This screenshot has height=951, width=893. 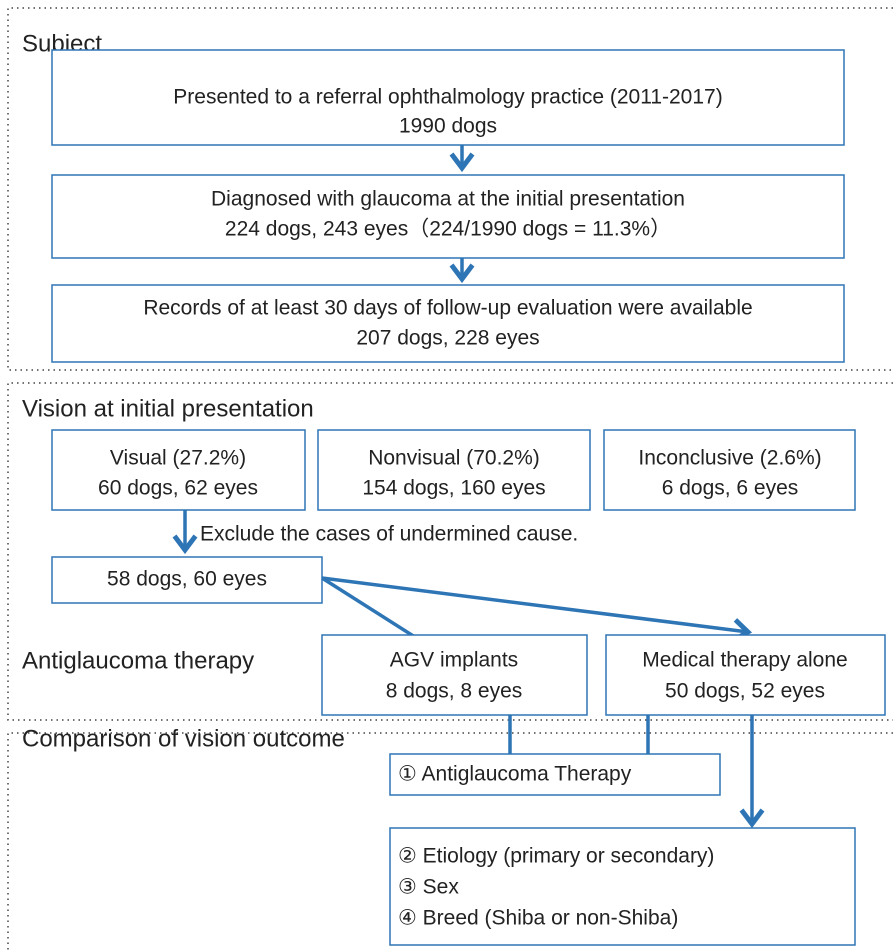 I want to click on box-text: AGV implants, so click(x=454, y=660).